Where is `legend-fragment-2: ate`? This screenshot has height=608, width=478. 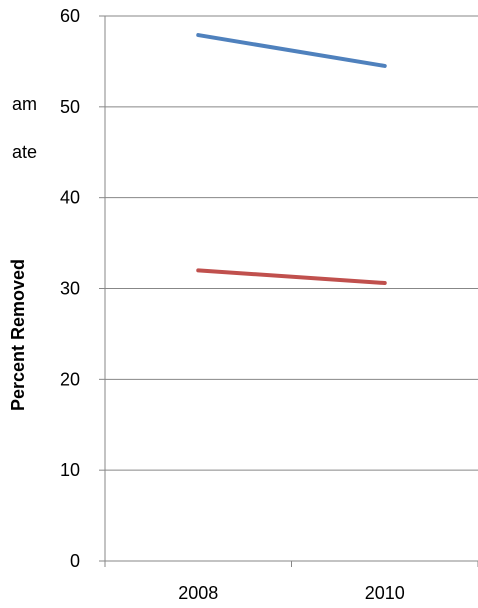
legend-fragment-2: ate is located at coordinates (24, 152).